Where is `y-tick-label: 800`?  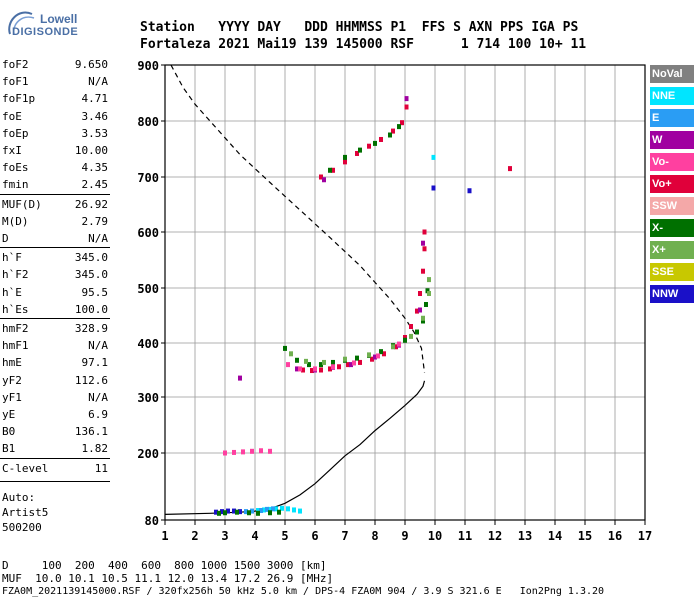
y-tick-label: 800 is located at coordinates (148, 122).